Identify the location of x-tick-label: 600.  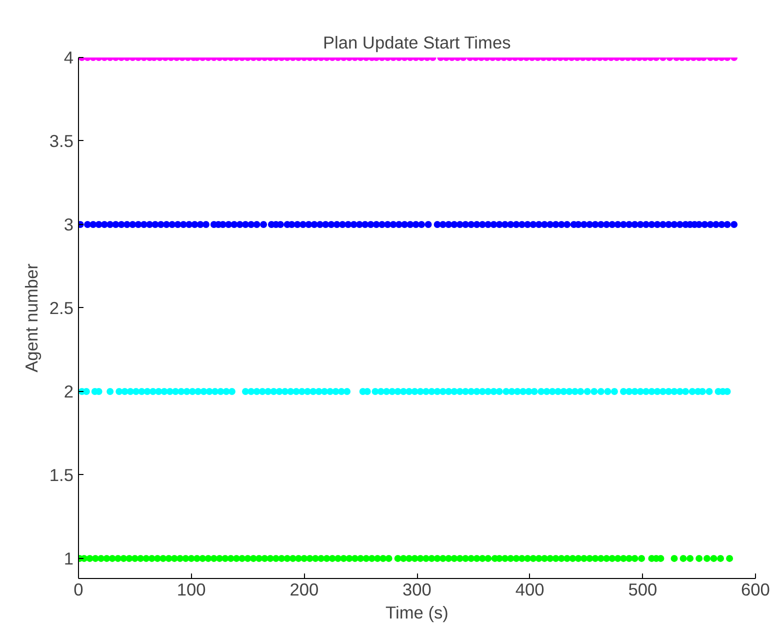
(755, 590).